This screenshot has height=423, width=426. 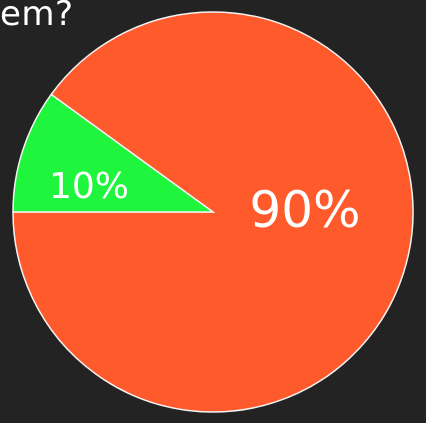 I want to click on pie-labels: 90% 10%, so click(x=205, y=202).